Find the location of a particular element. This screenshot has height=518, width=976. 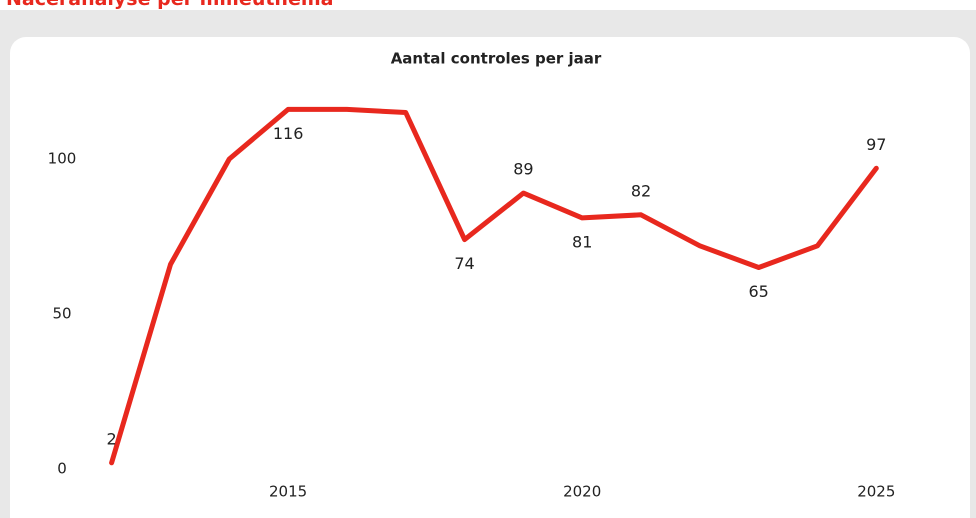

x-tick-label: 2020 is located at coordinates (582, 492).